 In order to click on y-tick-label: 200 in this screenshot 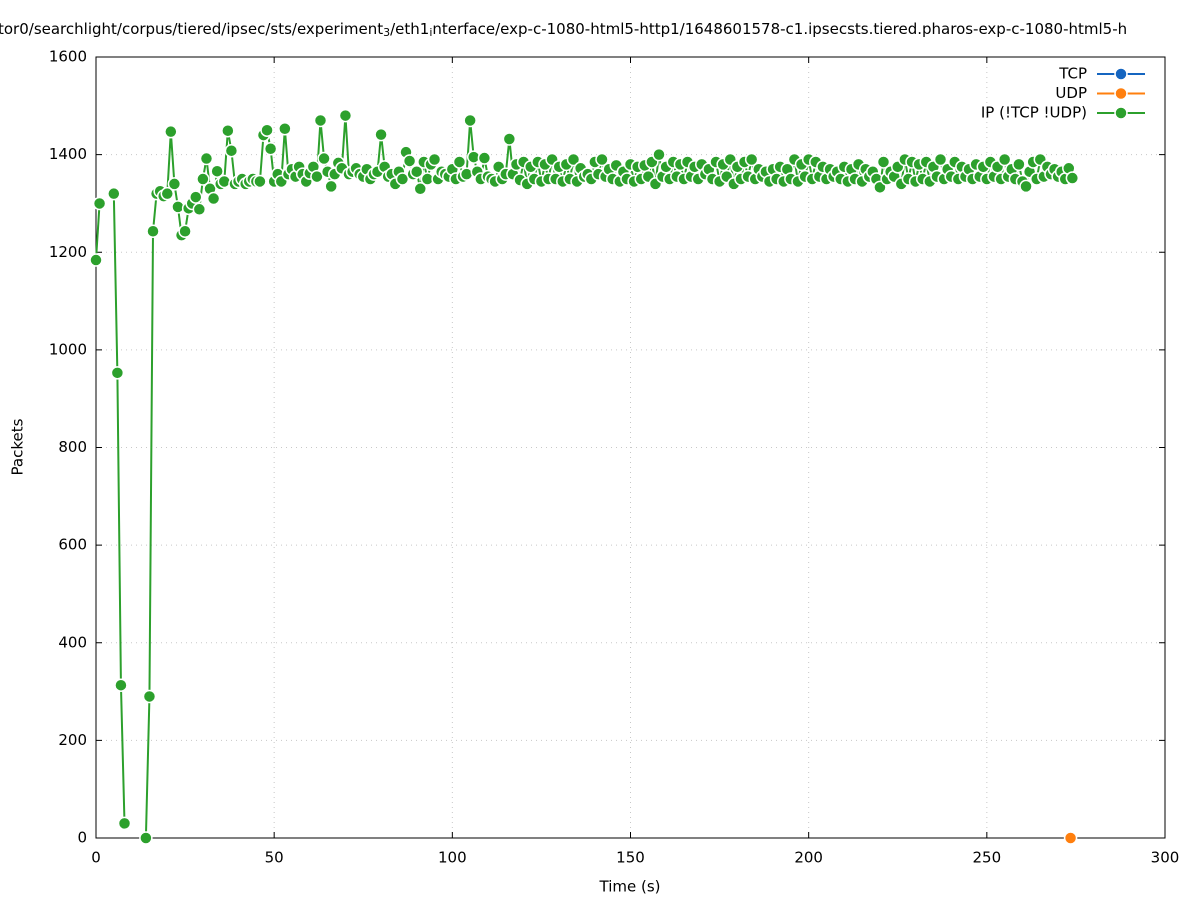, I will do `click(72, 740)`.